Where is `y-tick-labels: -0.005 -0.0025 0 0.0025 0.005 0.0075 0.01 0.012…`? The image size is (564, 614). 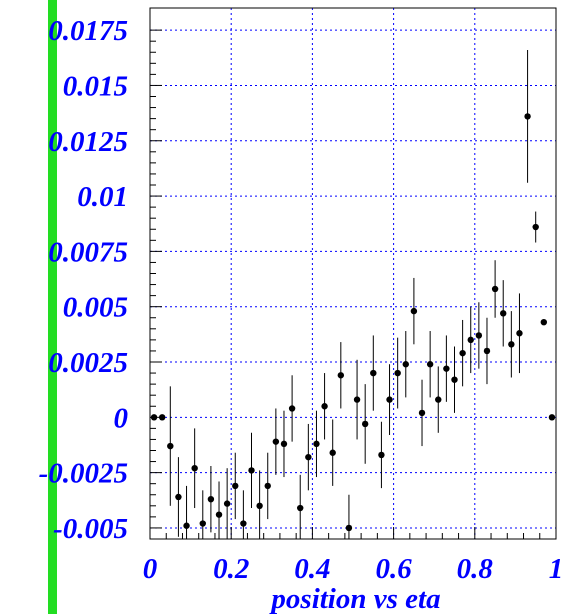
y-tick-labels: -0.005 -0.0025 0 0.0025 0.005 0.0075 0.01 0.012… is located at coordinates (83, 280).